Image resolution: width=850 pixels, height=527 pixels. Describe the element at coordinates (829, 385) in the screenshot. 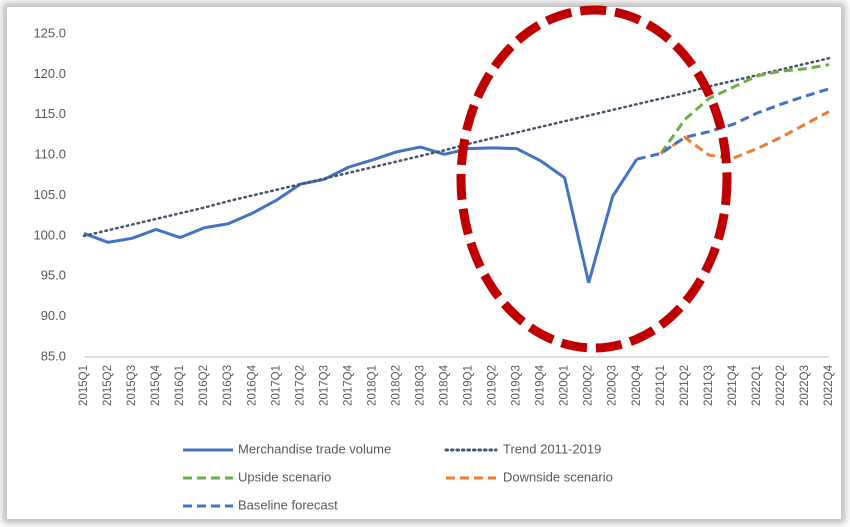

I see `x-tick-label: 2022Q4` at that location.